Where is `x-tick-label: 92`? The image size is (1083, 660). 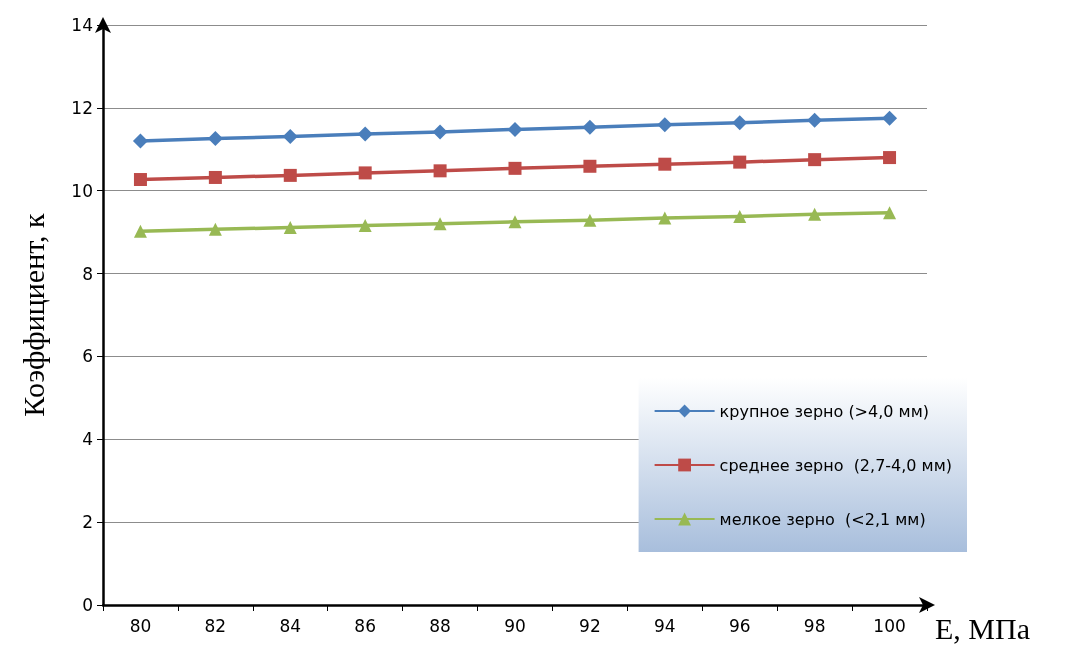
x-tick-label: 92 is located at coordinates (590, 625).